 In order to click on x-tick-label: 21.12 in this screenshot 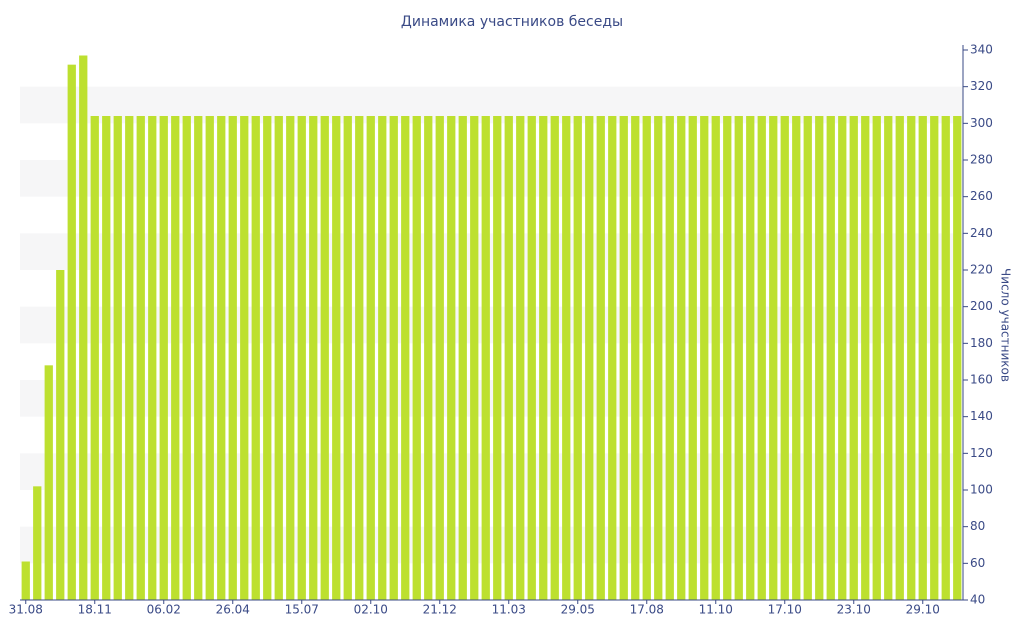, I will do `click(440, 610)`.